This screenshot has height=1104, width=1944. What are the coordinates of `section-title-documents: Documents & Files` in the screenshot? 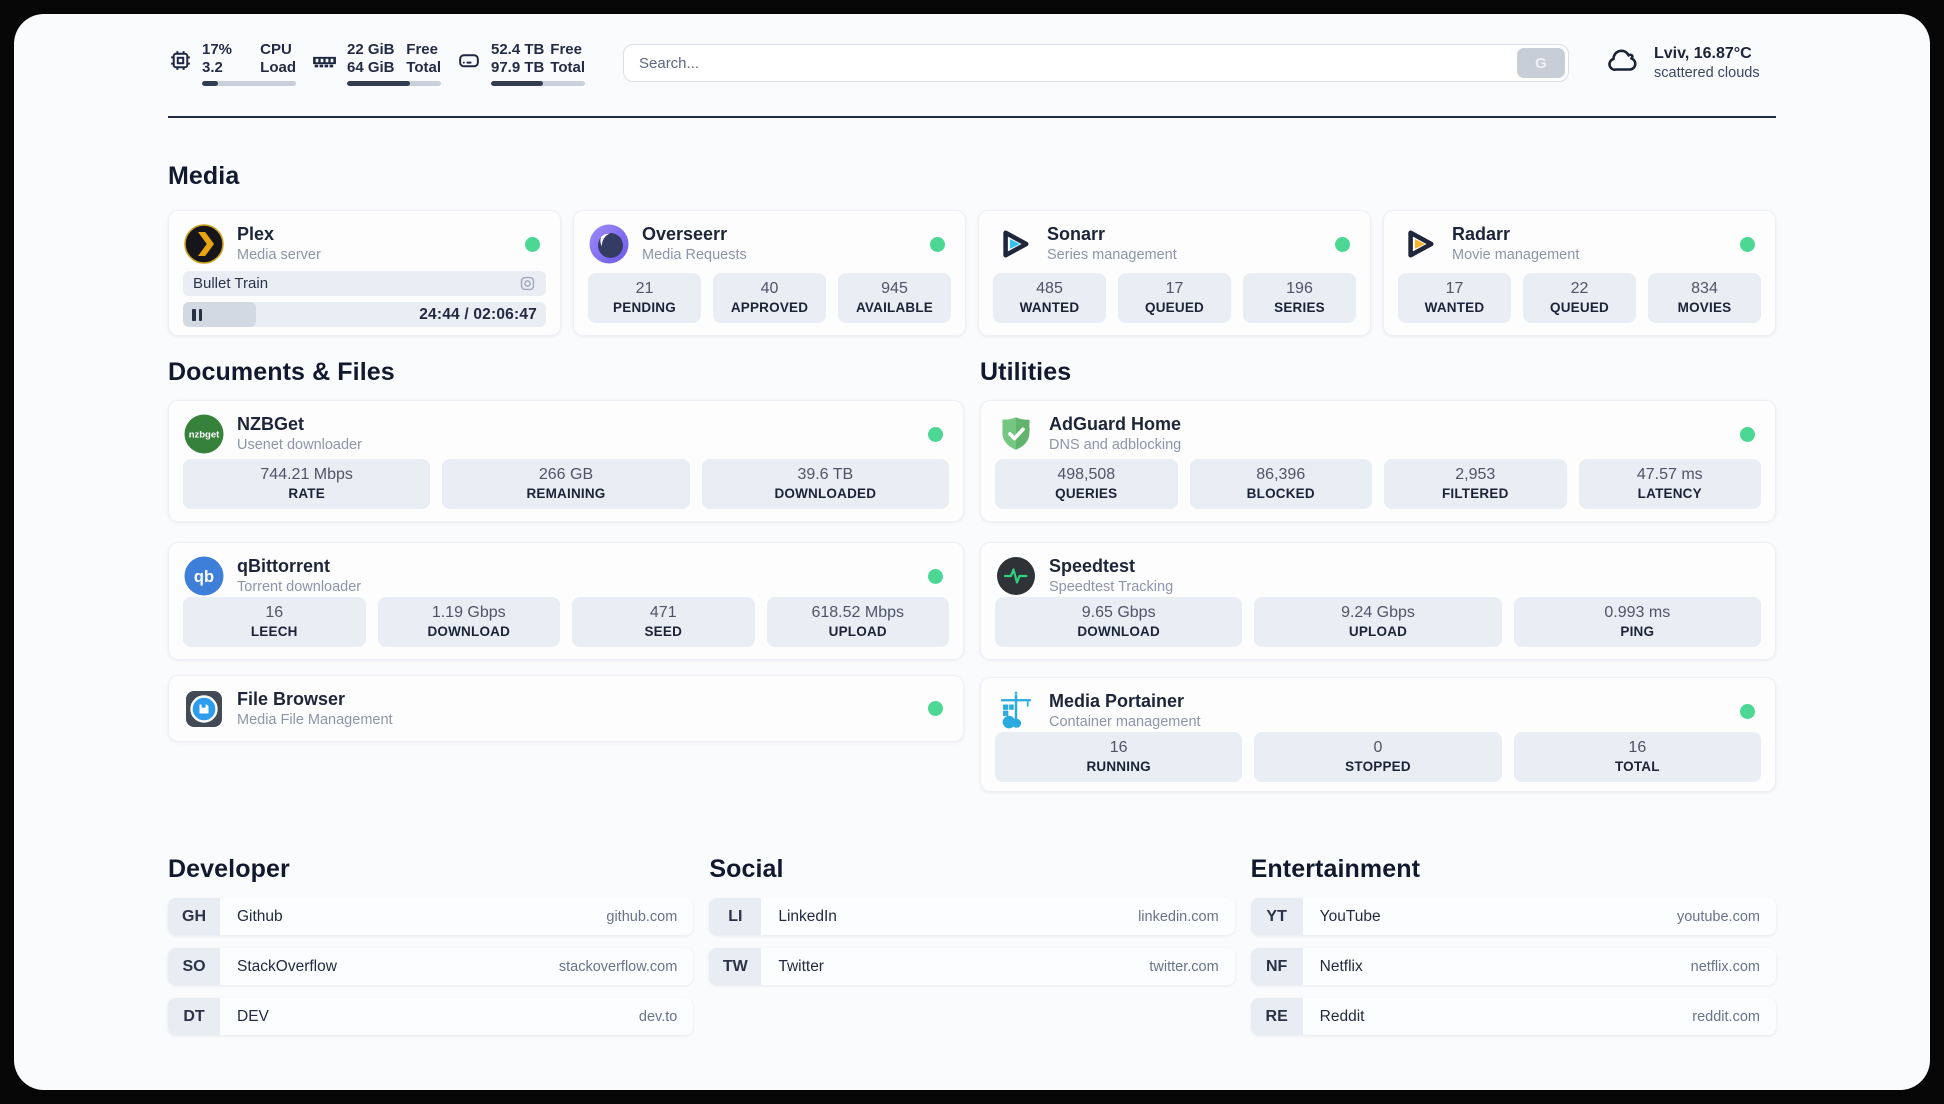 It's located at (281, 372).